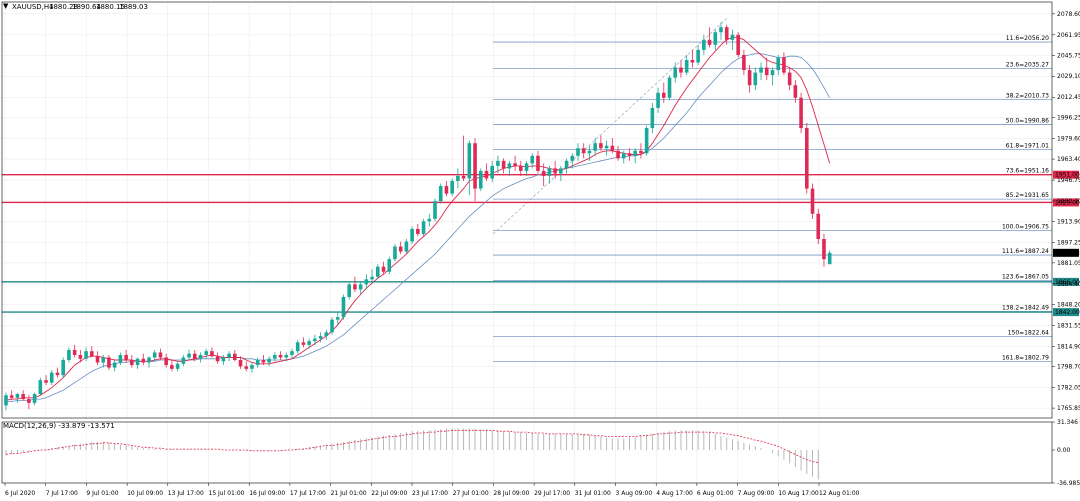  What do you see at coordinates (1028, 333) in the screenshot?
I see `fib-level-label: 150=1822.64` at bounding box center [1028, 333].